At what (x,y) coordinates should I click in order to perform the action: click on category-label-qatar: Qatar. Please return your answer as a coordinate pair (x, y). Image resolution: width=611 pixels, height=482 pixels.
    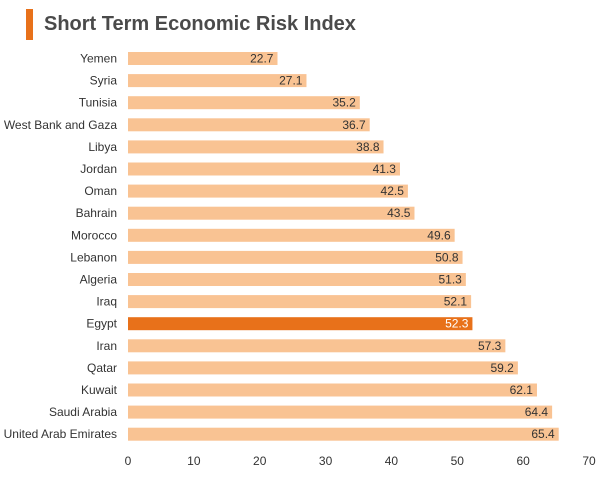
    Looking at the image, I should click on (102, 368).